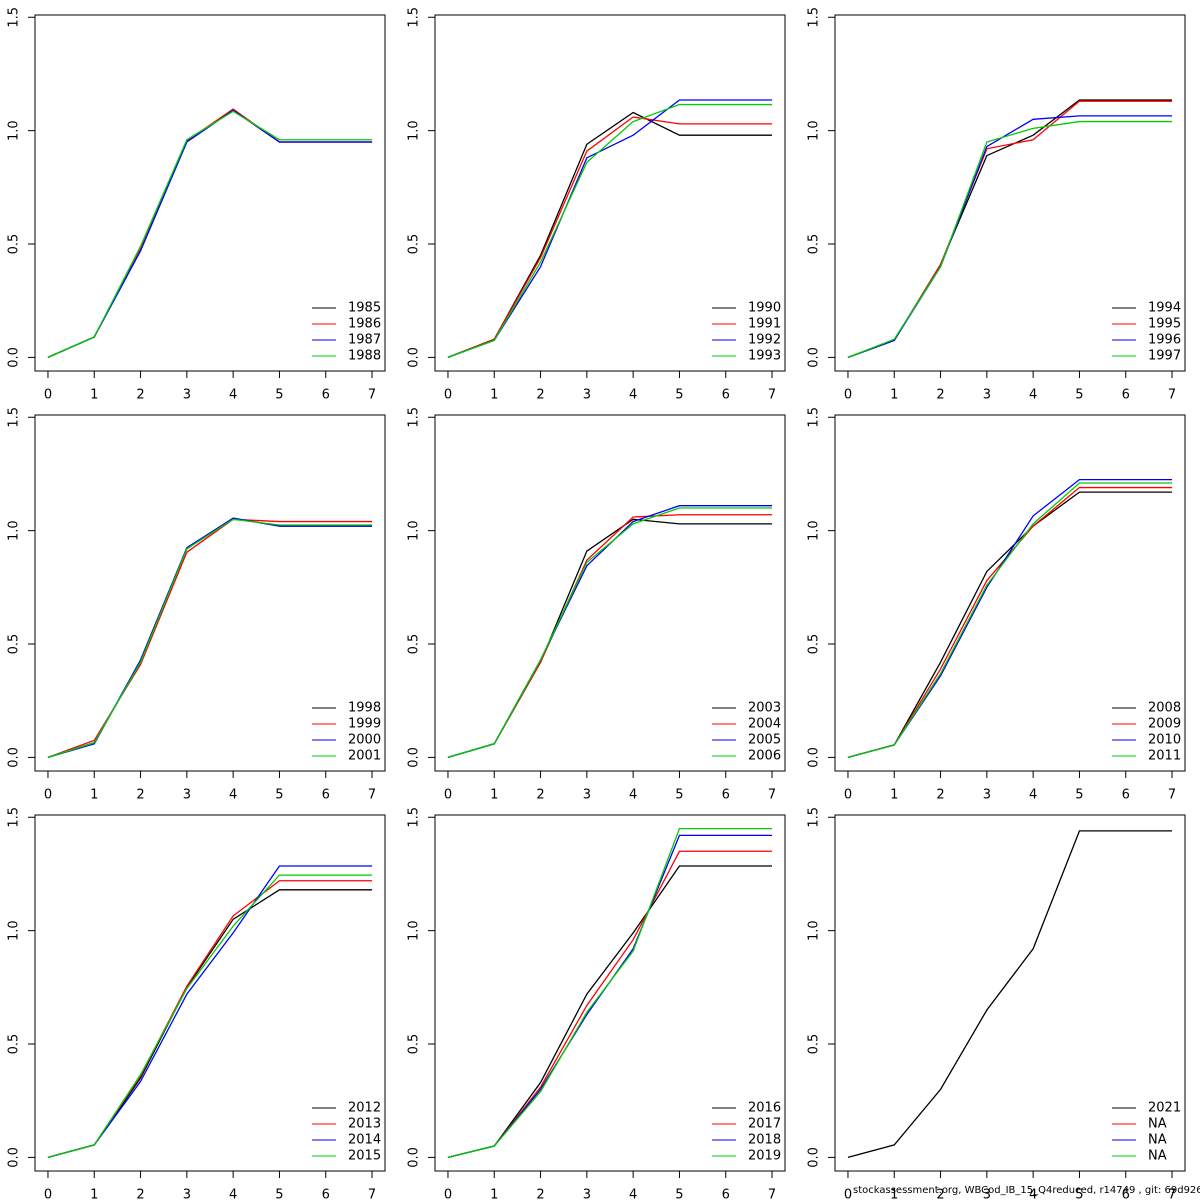  I want to click on legend-label: 2003, so click(764, 708).